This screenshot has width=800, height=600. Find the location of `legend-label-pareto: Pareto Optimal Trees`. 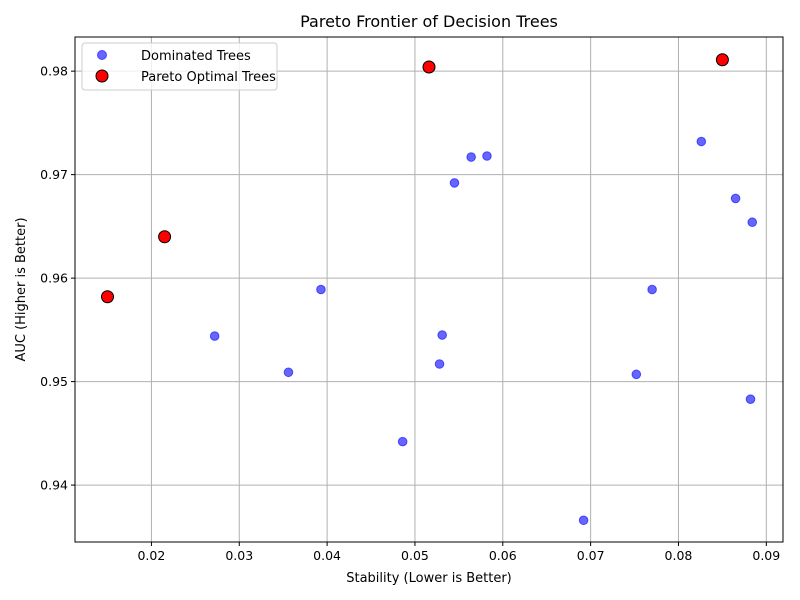

legend-label-pareto: Pareto Optimal Trees is located at coordinates (208, 77).